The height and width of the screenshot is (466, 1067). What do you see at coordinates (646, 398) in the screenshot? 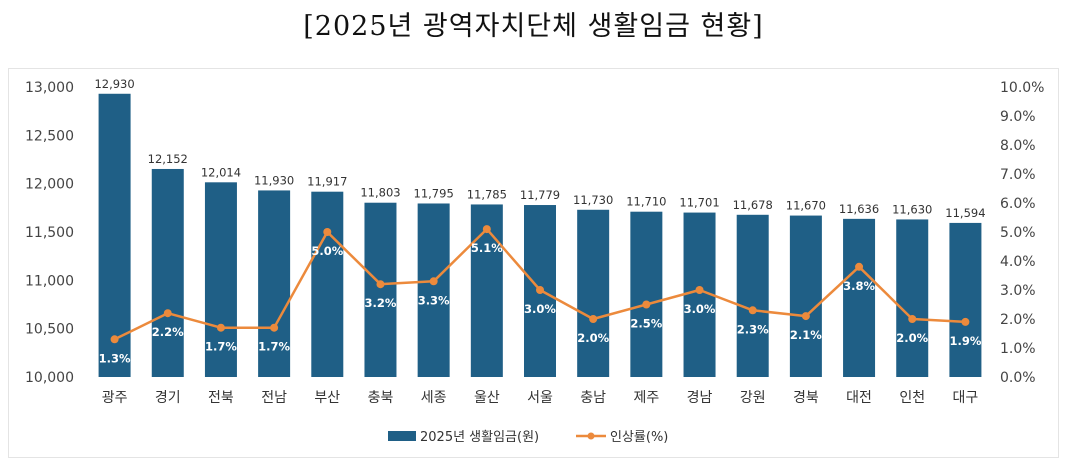
I see `category-label: 제주` at bounding box center [646, 398].